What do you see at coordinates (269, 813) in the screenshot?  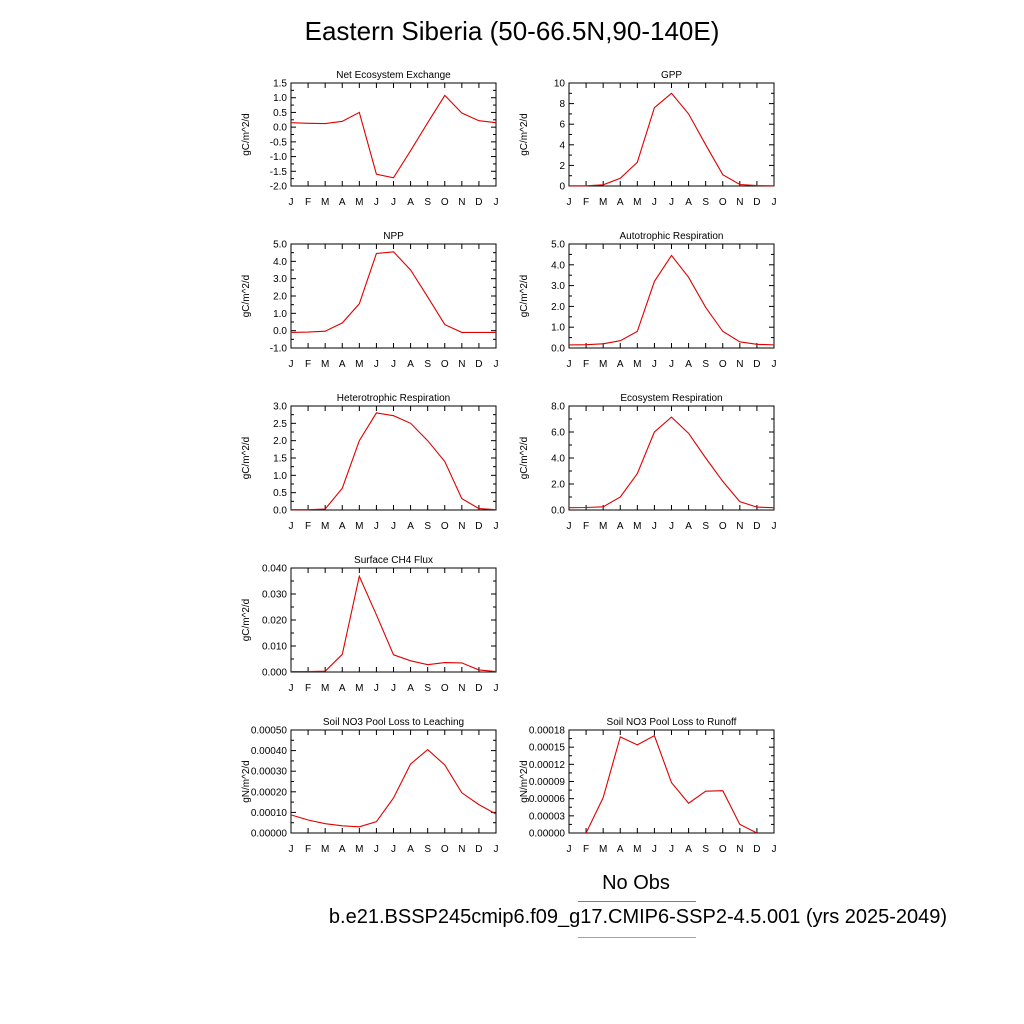 I see `y-tick-label: 0.00010` at bounding box center [269, 813].